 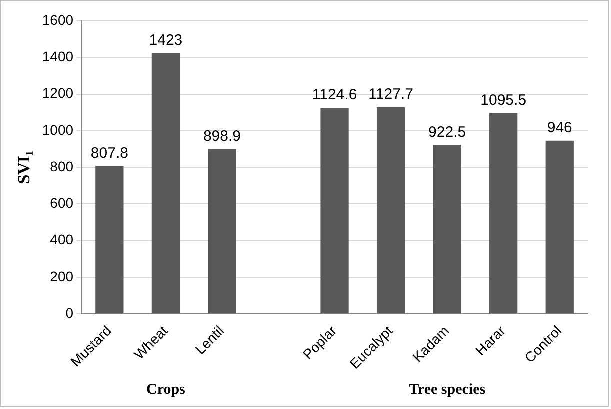 I want to click on data-label: 946, so click(x=559, y=127).